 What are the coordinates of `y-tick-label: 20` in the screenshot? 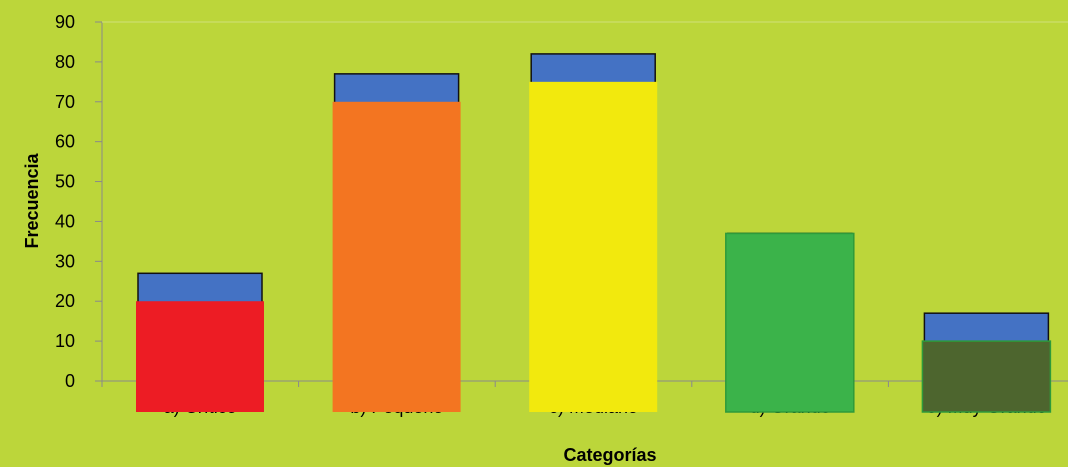 It's located at (65, 301).